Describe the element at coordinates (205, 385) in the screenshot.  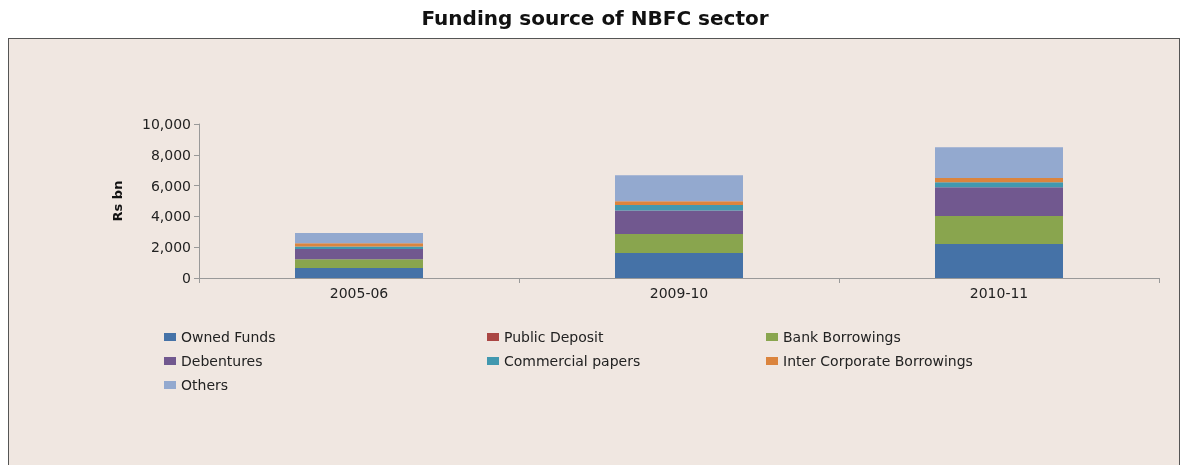
I see `legend-label: Others` at that location.